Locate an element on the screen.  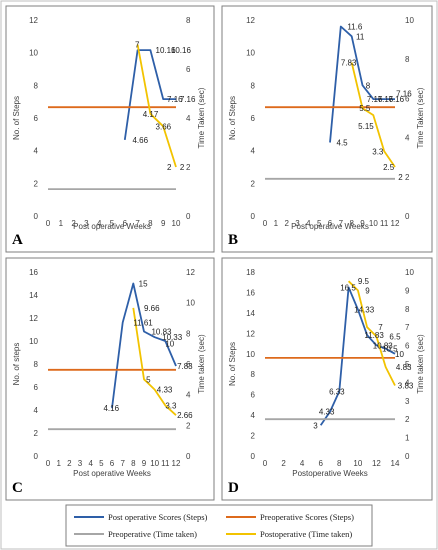
data-label: 5 is located at coordinates (148, 379).